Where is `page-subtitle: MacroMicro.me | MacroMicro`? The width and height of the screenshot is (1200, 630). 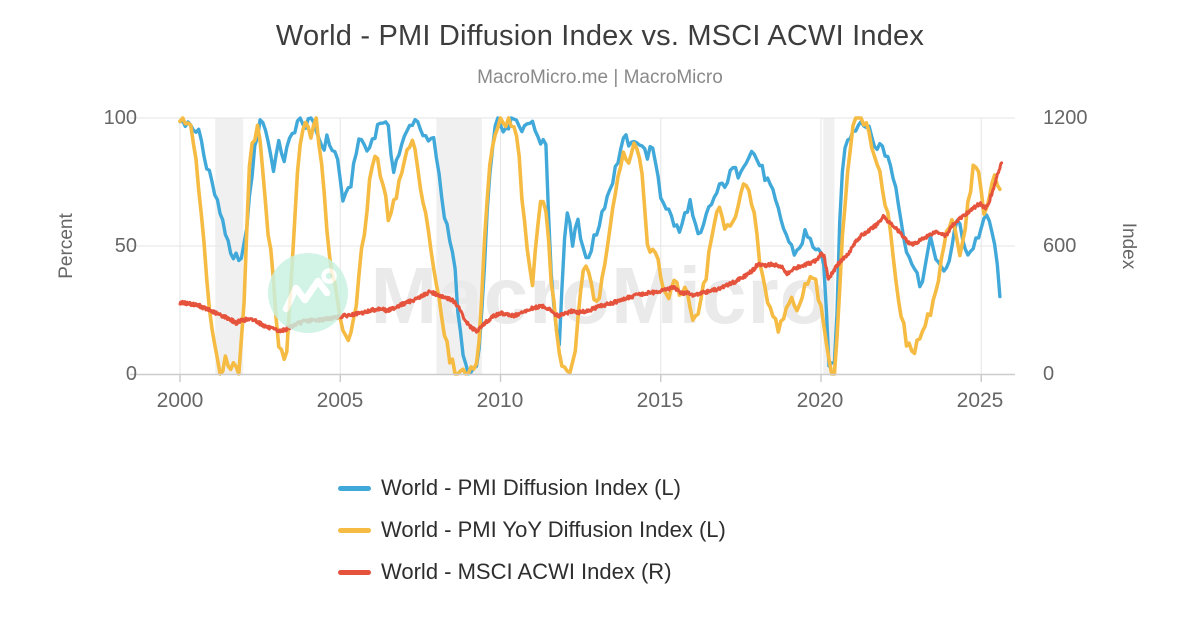 page-subtitle: MacroMicro.me | MacroMicro is located at coordinates (600, 77).